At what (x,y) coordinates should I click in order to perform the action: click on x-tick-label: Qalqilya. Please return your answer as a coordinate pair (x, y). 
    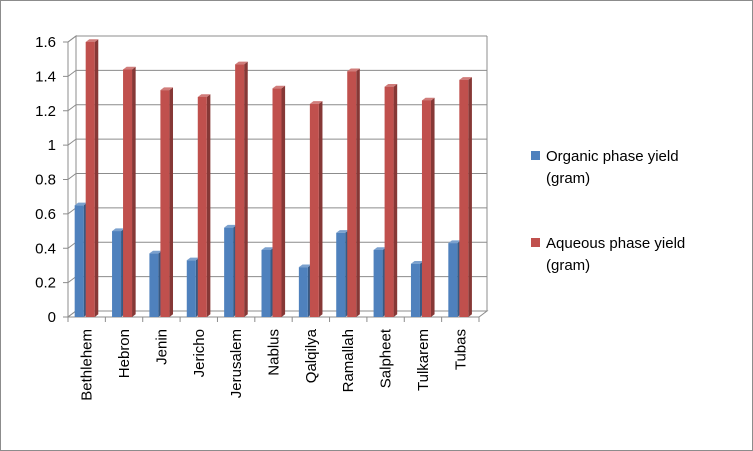
    Looking at the image, I should click on (311, 355).